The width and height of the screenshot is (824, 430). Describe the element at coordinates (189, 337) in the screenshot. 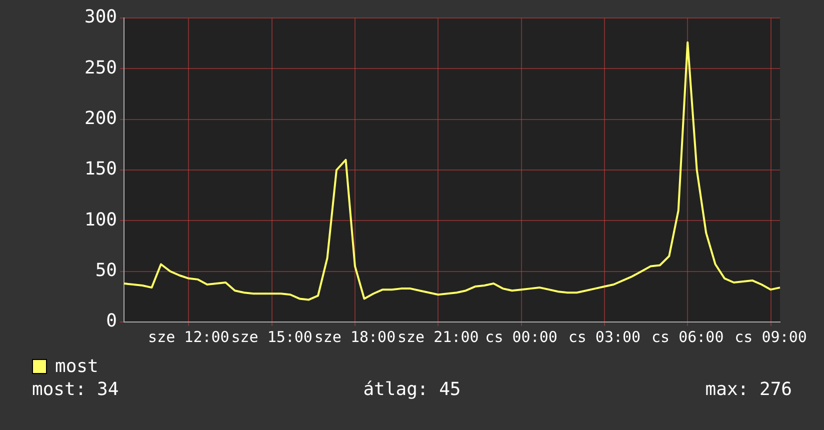

I see `x-tick-label: sze 12:00` at that location.